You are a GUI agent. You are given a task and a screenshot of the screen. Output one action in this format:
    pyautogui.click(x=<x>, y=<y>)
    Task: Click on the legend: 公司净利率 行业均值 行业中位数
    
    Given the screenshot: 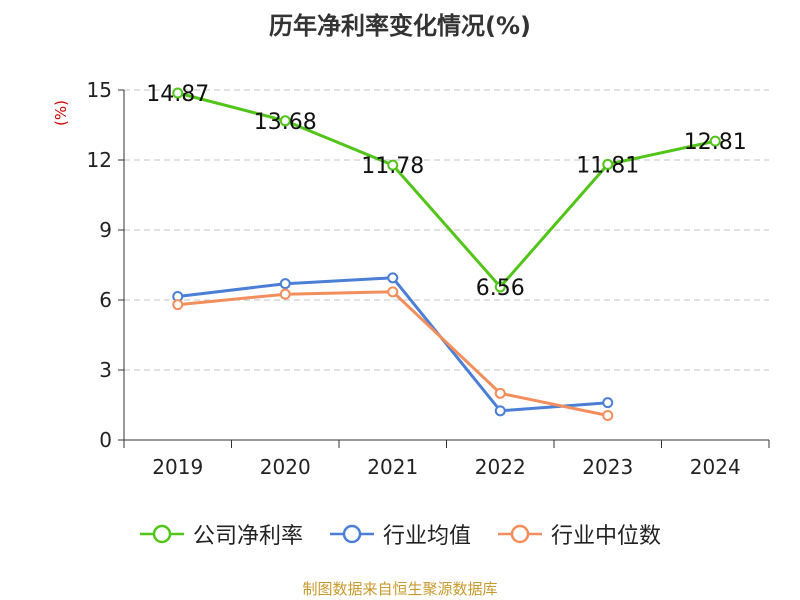 What is the action you would take?
    pyautogui.click(x=400, y=534)
    